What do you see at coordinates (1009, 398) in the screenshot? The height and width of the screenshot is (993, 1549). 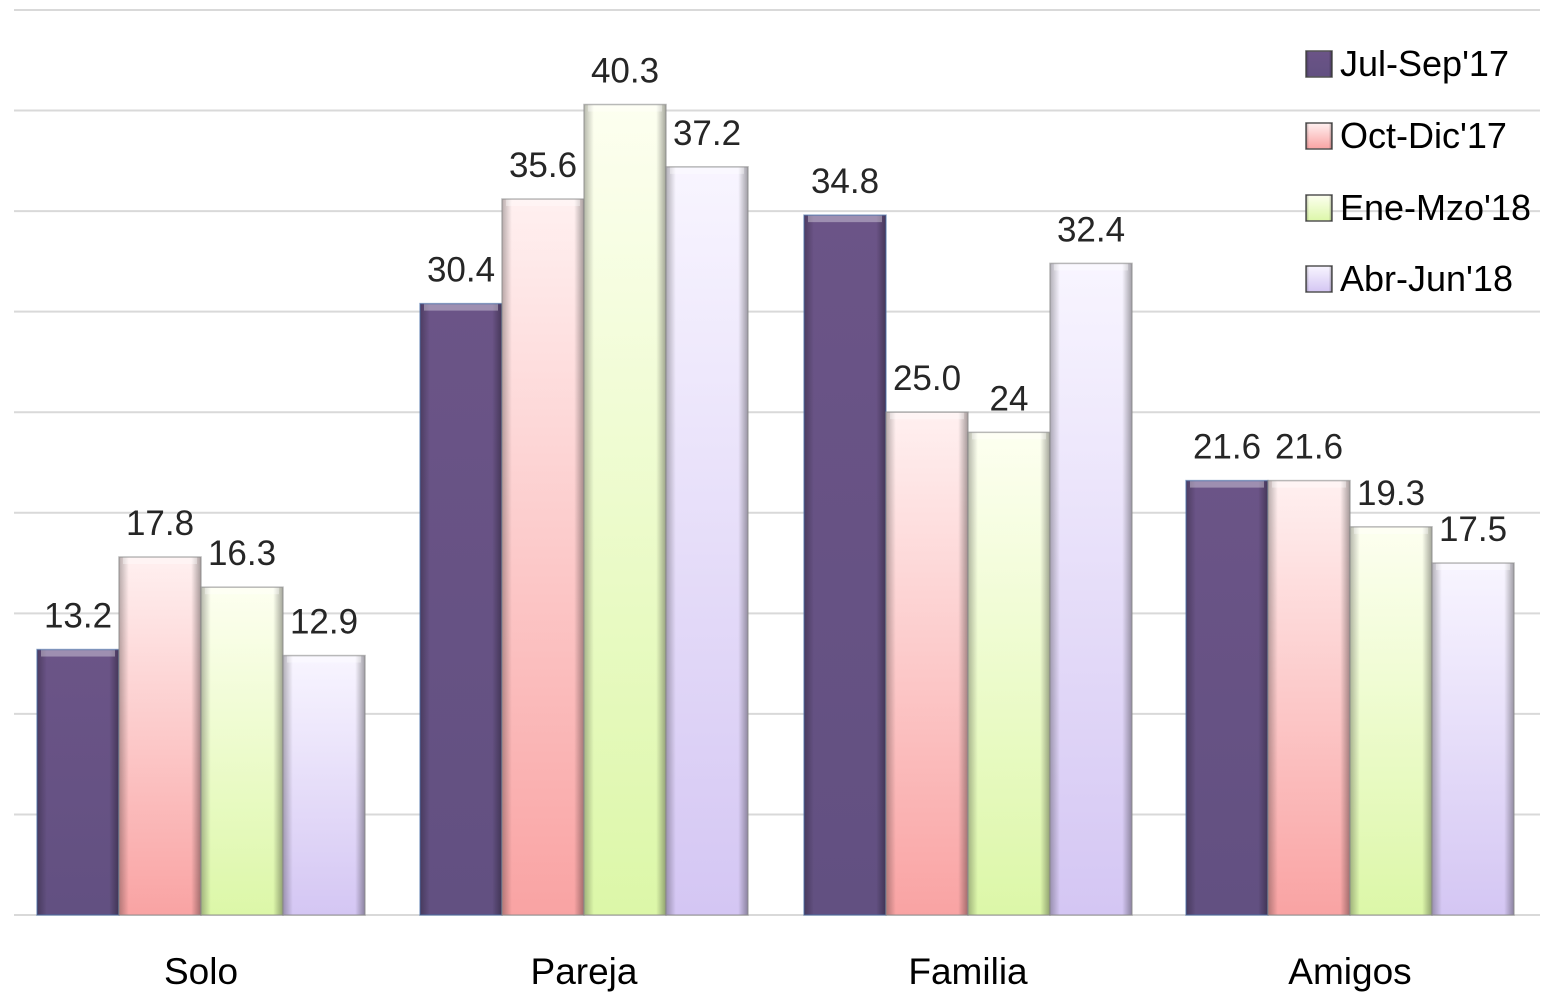 I see `data-label: 24` at bounding box center [1009, 398].